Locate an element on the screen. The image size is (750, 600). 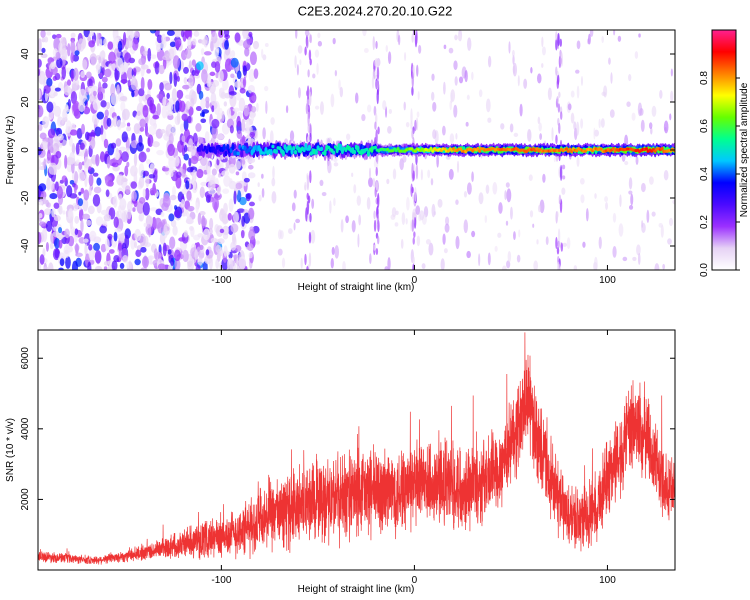
colorbar-ticks: 0.0 0.2 0.4 0.6 0.8 is located at coordinates (719, 174).